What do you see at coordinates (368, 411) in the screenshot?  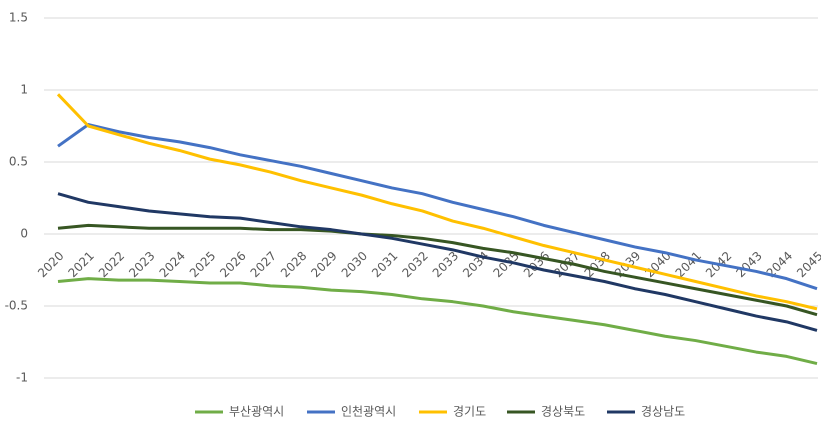 I see `legend-label: 인천광역시` at bounding box center [368, 411].